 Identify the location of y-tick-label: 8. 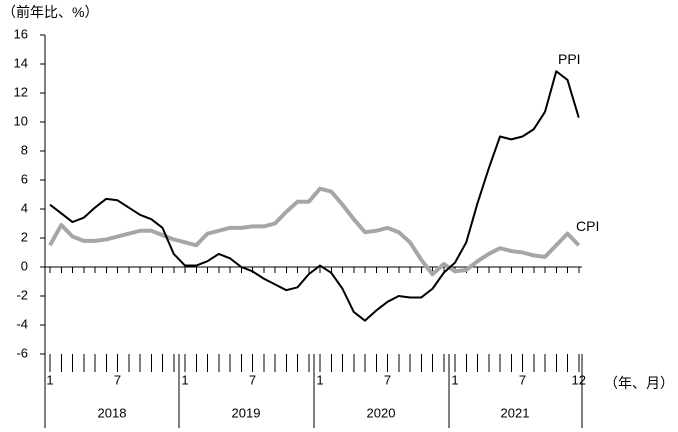
(24, 149).